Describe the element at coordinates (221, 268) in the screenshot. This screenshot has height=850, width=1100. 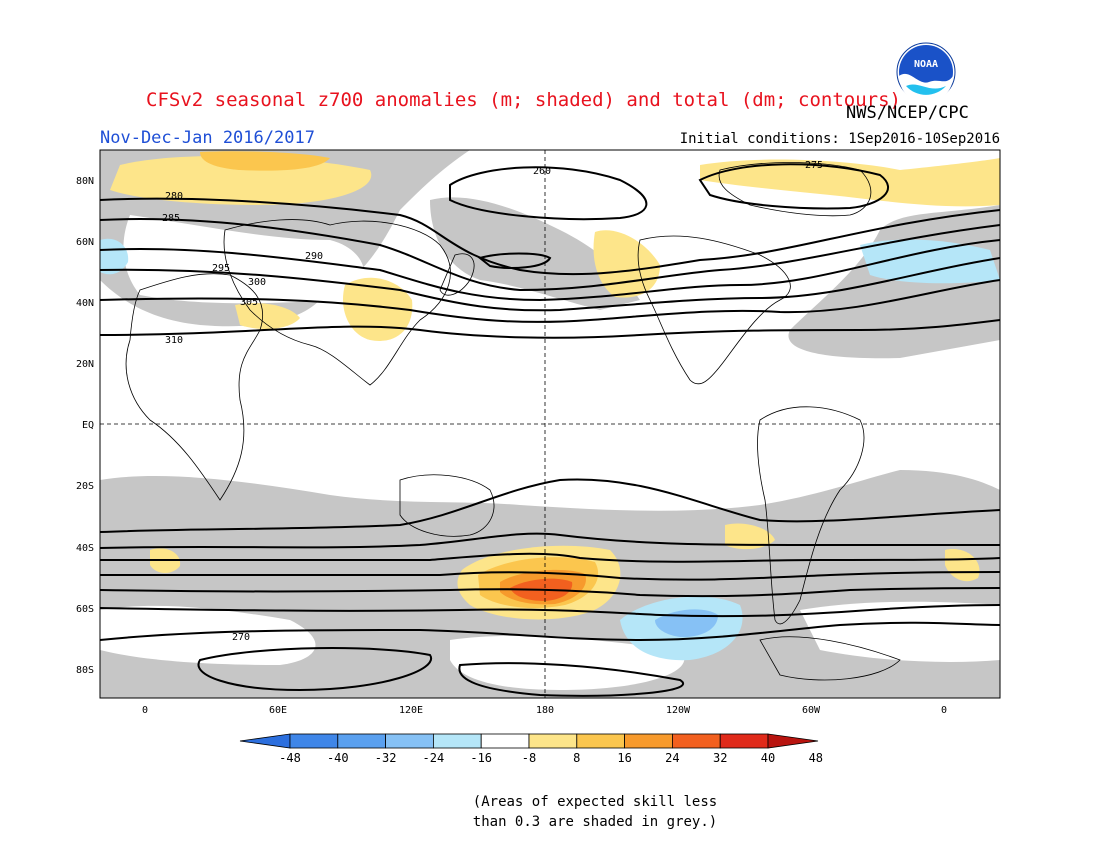
I see `contour-label: 295` at that location.